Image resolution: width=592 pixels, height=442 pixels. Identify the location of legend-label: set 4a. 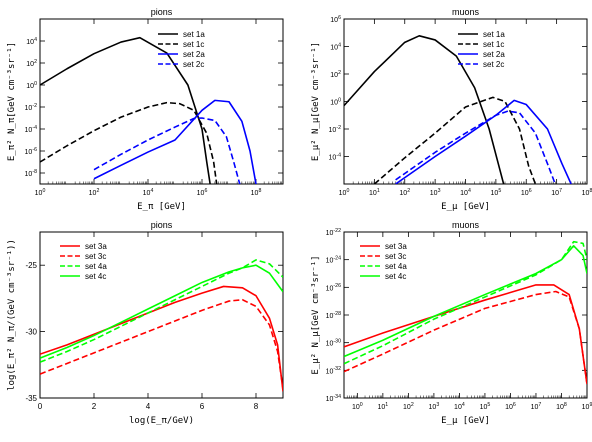
(396, 266).